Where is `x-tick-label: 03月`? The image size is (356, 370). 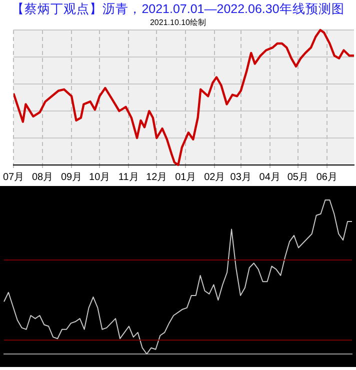
x-tick-label: 03月 is located at coordinates (241, 177).